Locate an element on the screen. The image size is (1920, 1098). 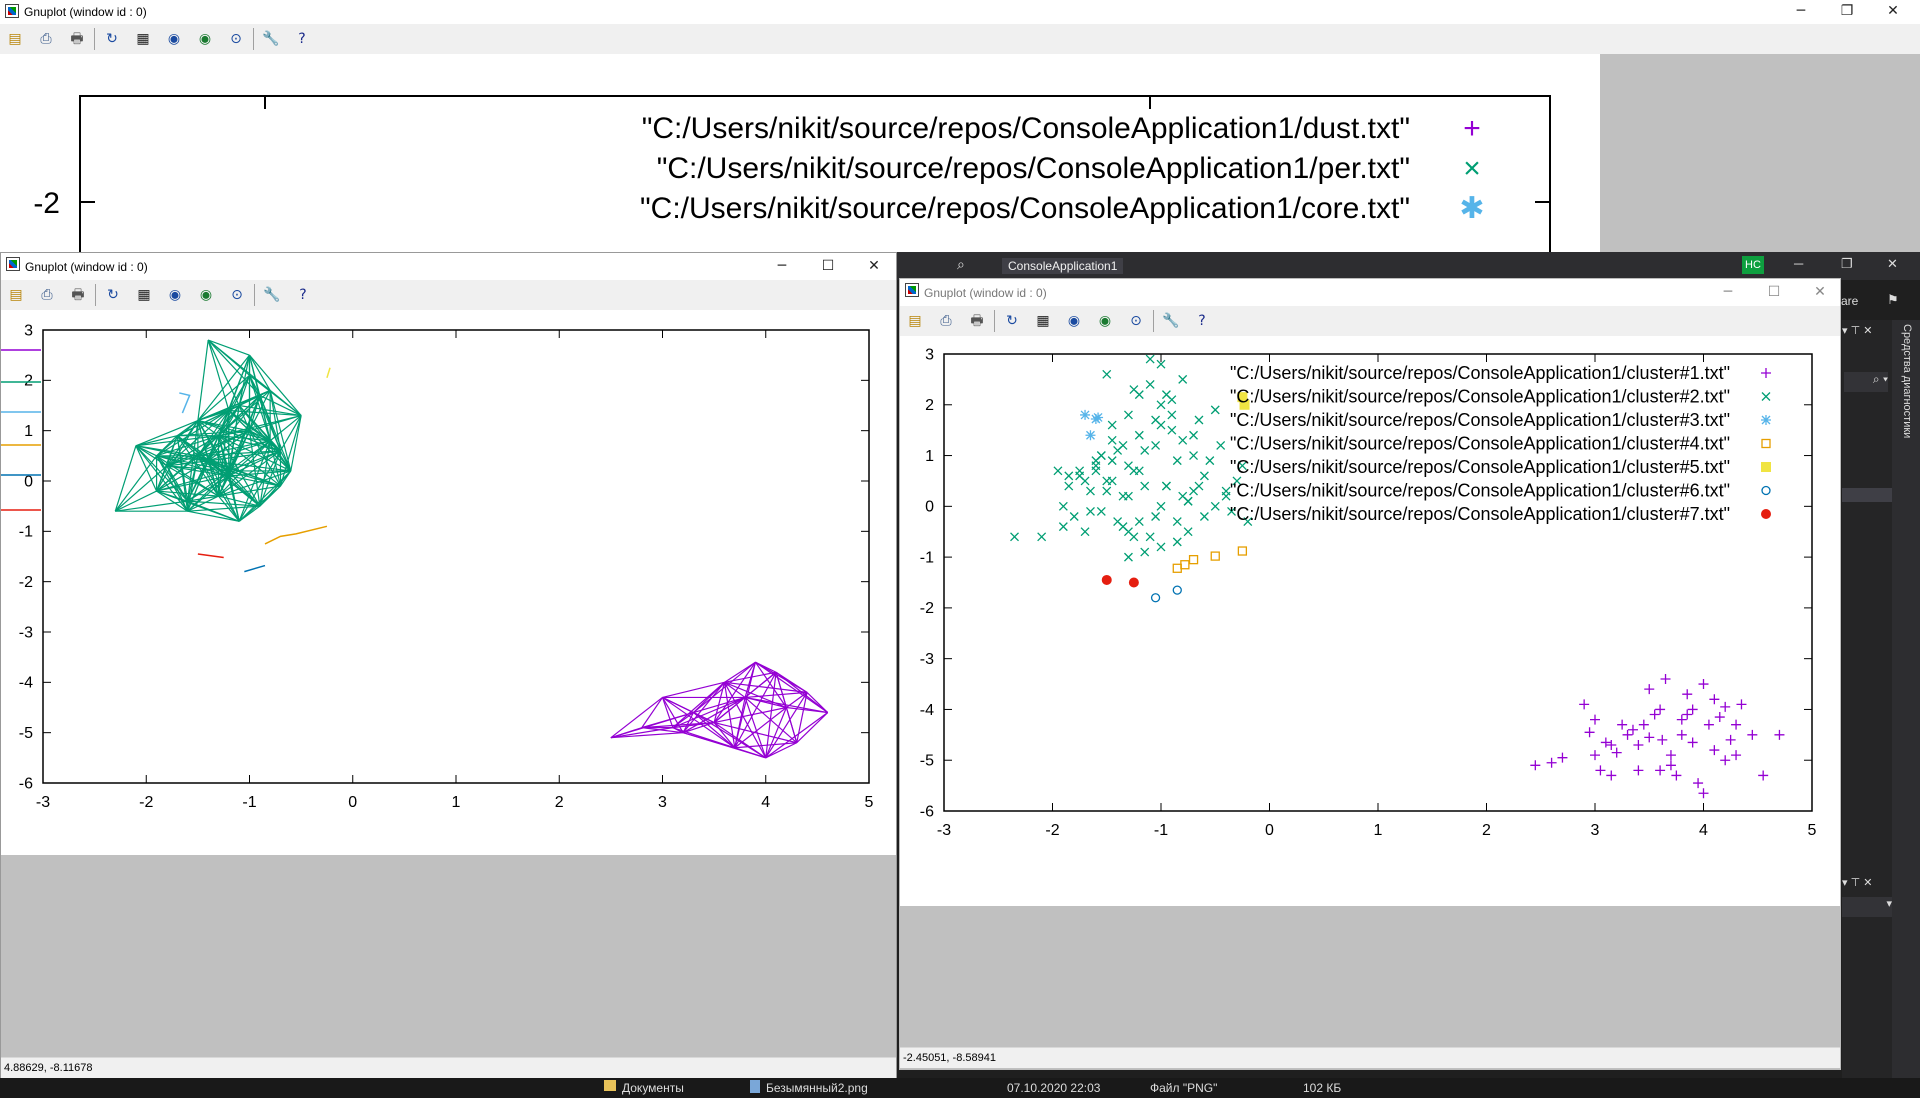
explorer-row-name: Безымянный2.png is located at coordinates (817, 1088).